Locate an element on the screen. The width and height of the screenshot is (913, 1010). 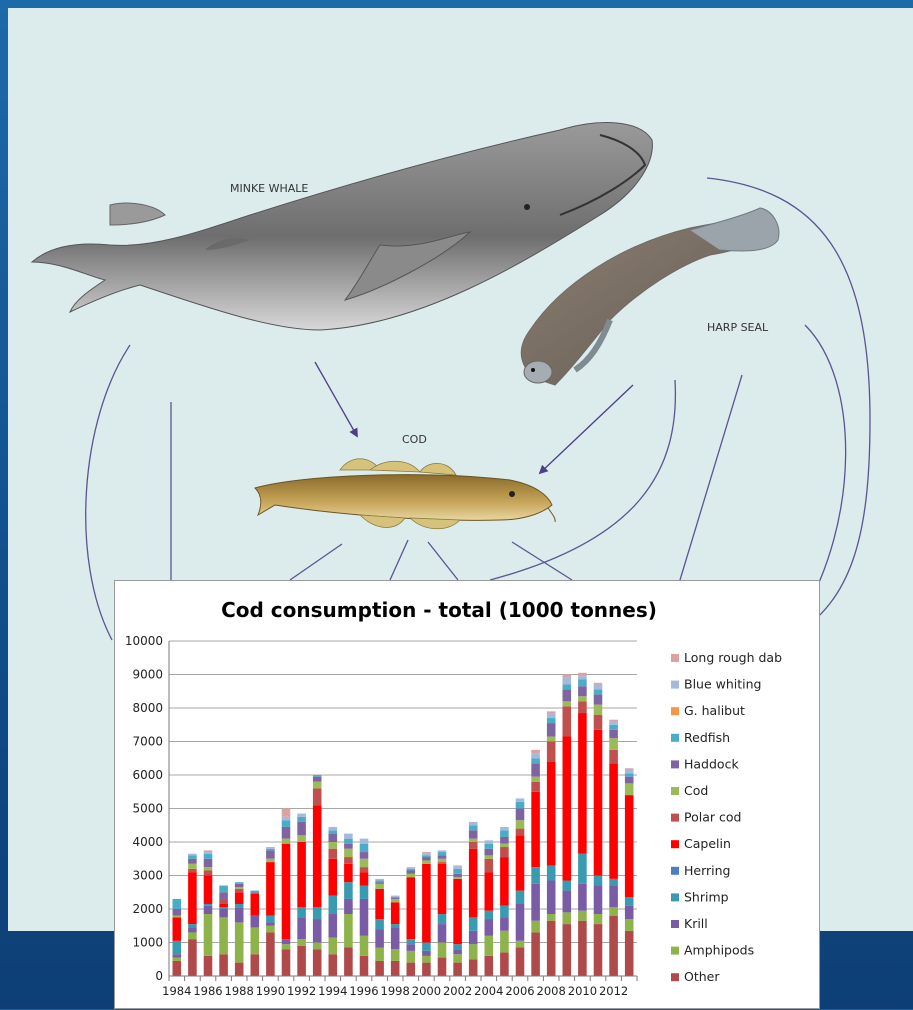
legend-label: G. halibut is located at coordinates (714, 710).